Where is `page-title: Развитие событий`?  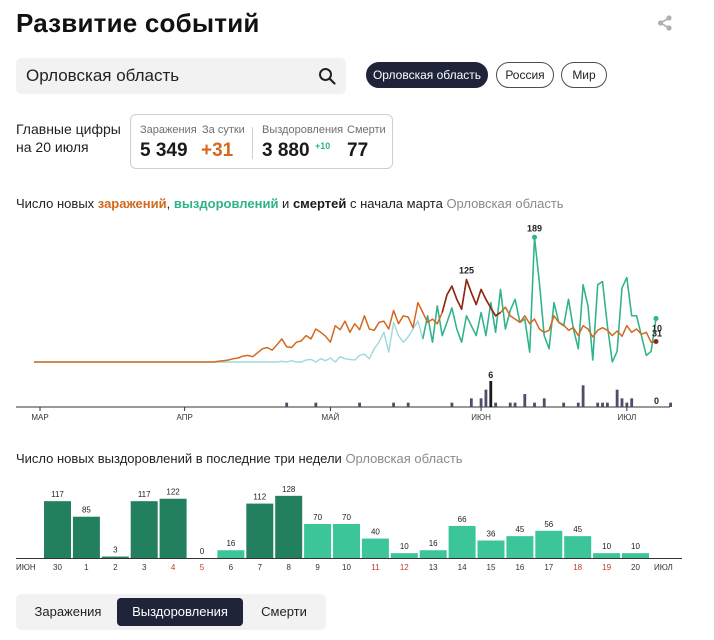 page-title: Развитие событий is located at coordinates (138, 23).